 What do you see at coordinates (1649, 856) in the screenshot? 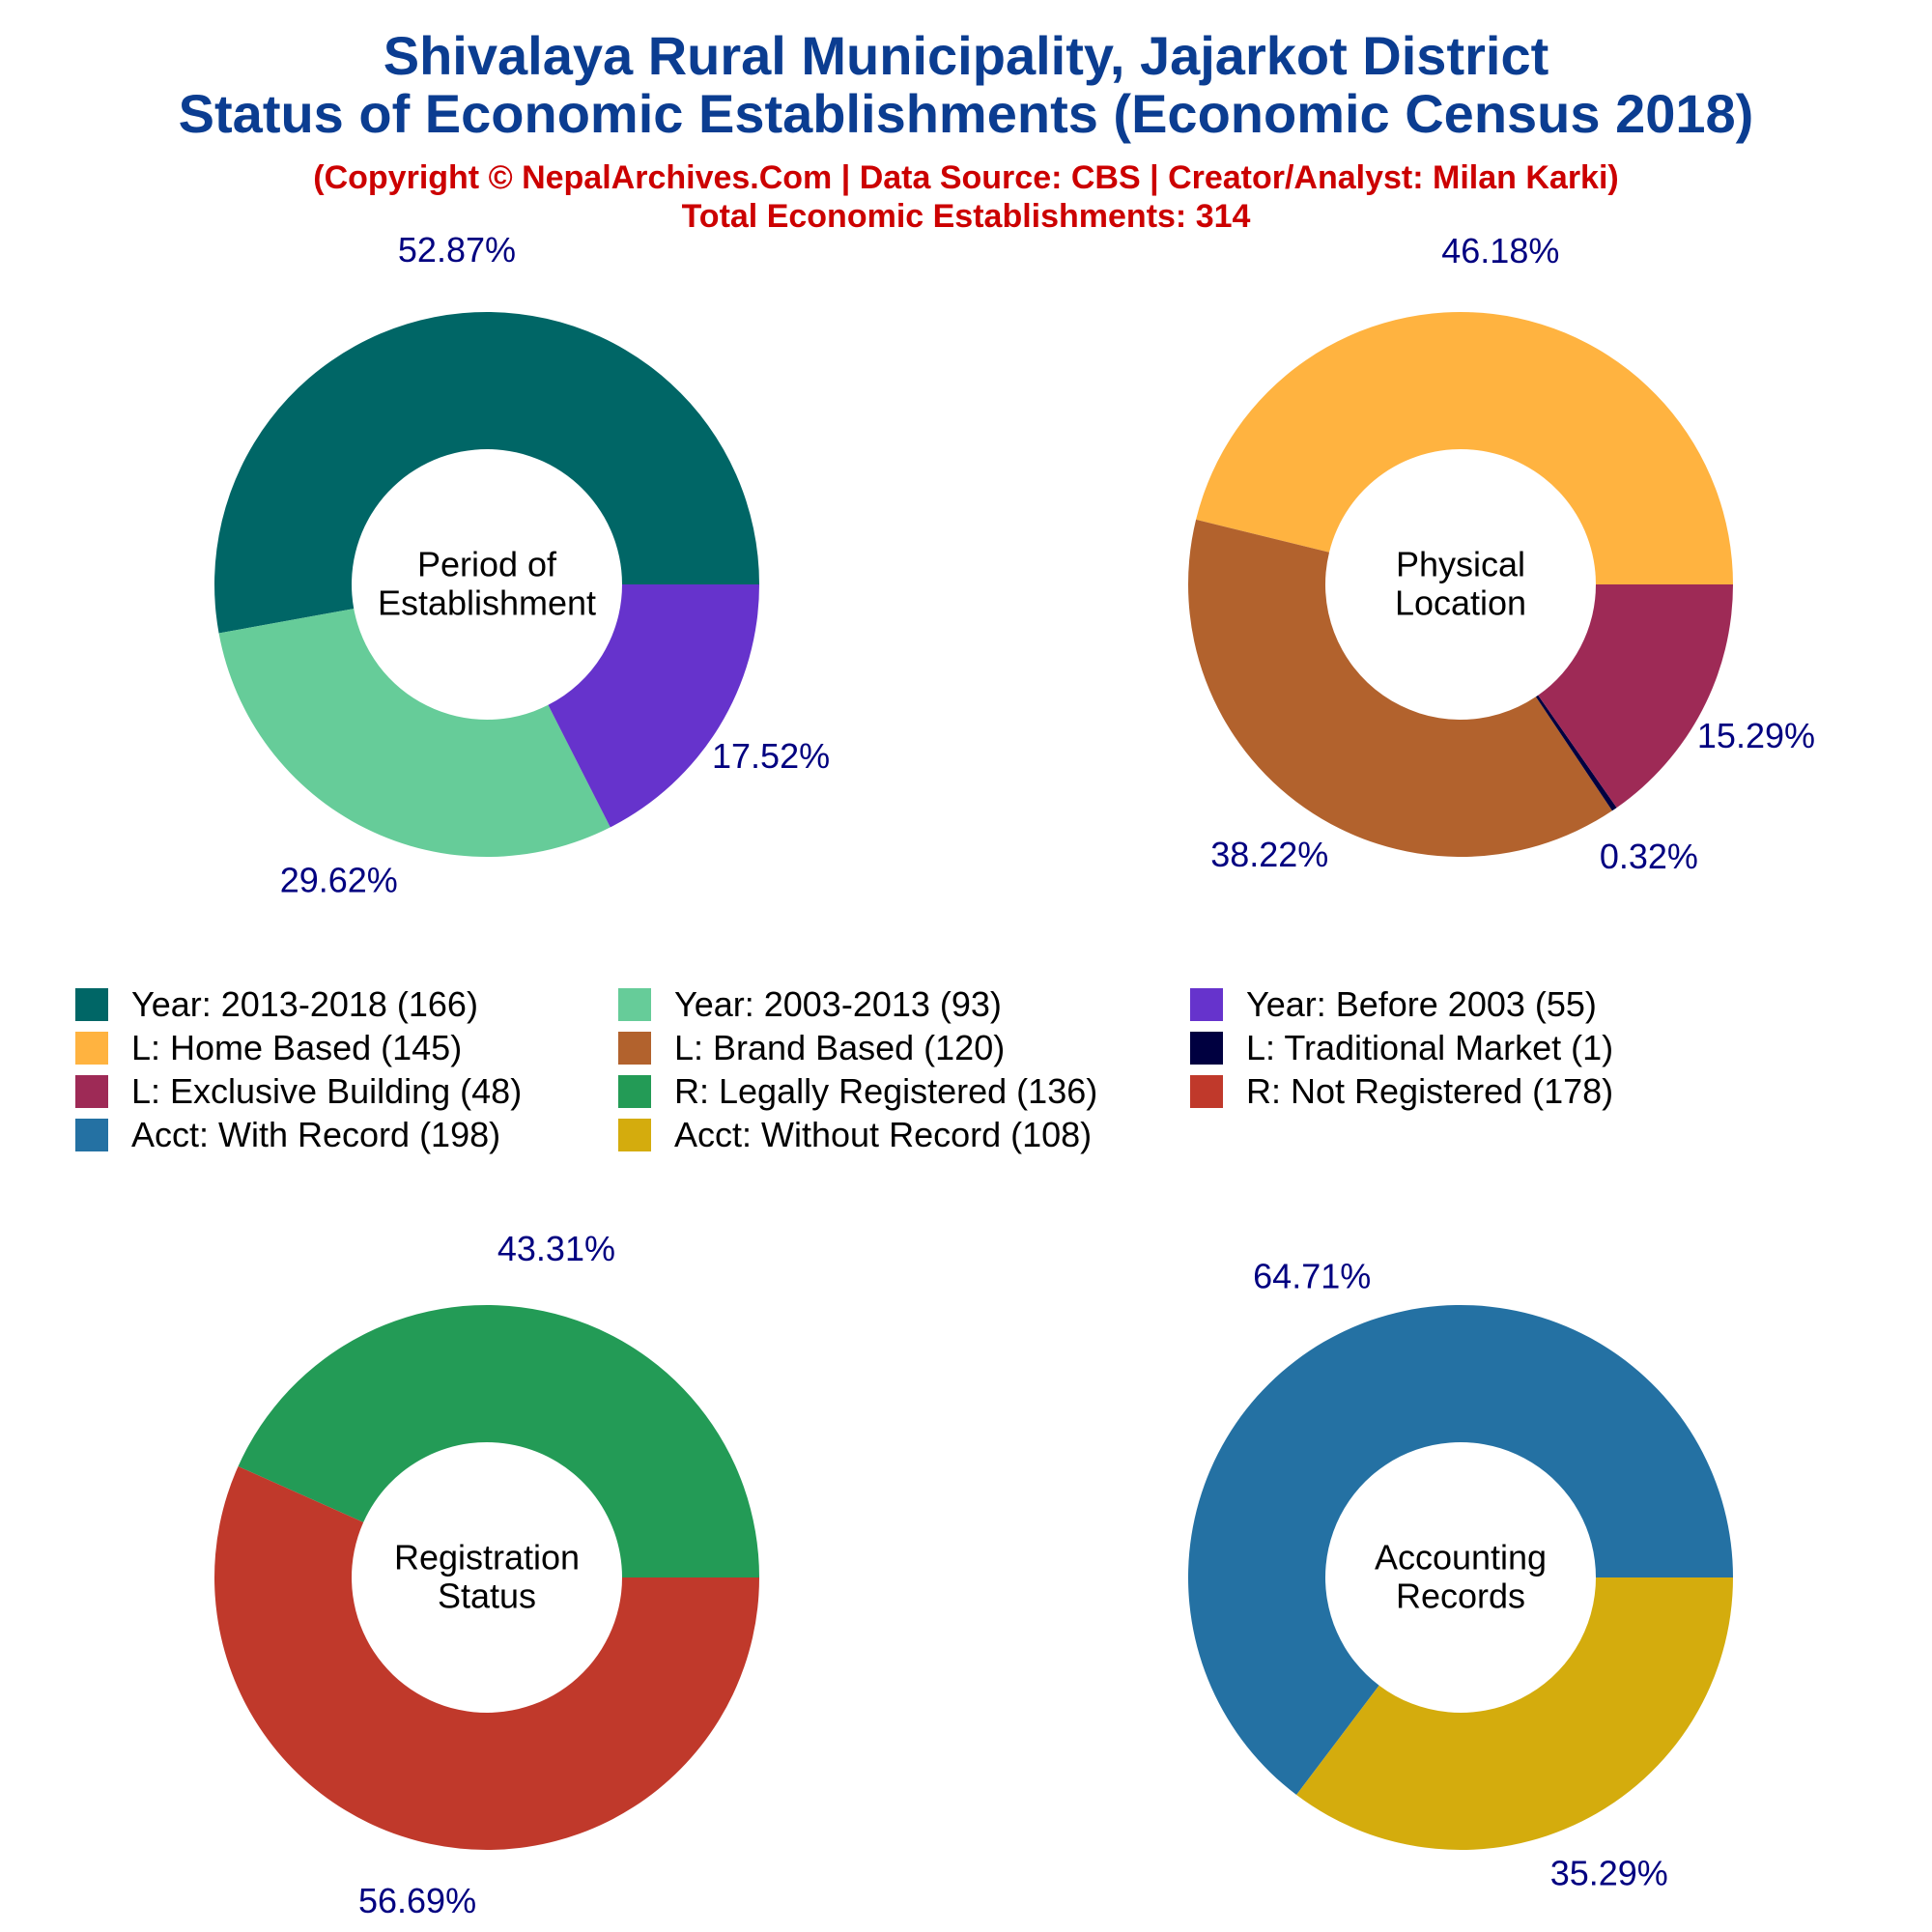
I see `slice-pct-label: 0.32%` at bounding box center [1649, 856].